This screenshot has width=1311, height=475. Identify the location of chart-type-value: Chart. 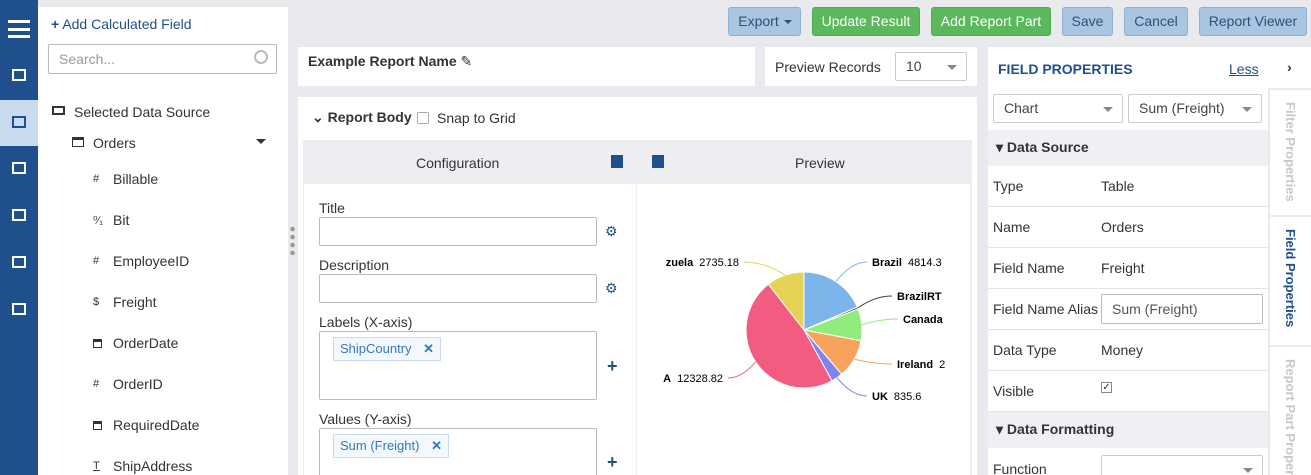
(1021, 108).